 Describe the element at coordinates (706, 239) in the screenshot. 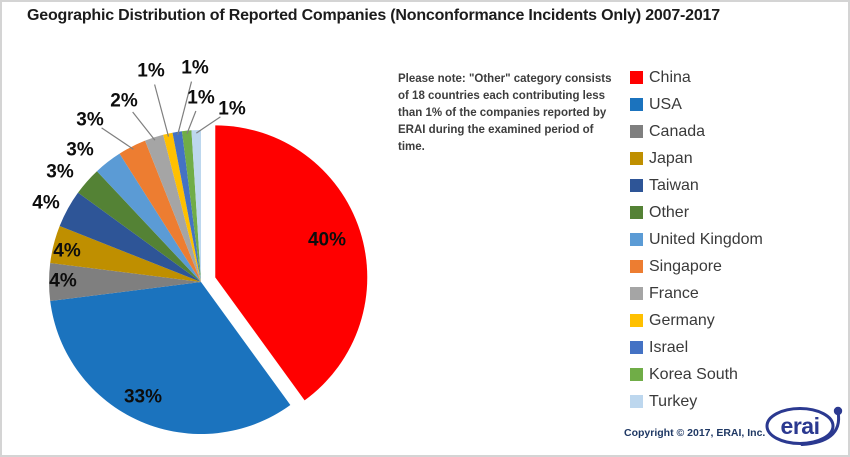

I see `legend-label: United Kingdom` at that location.